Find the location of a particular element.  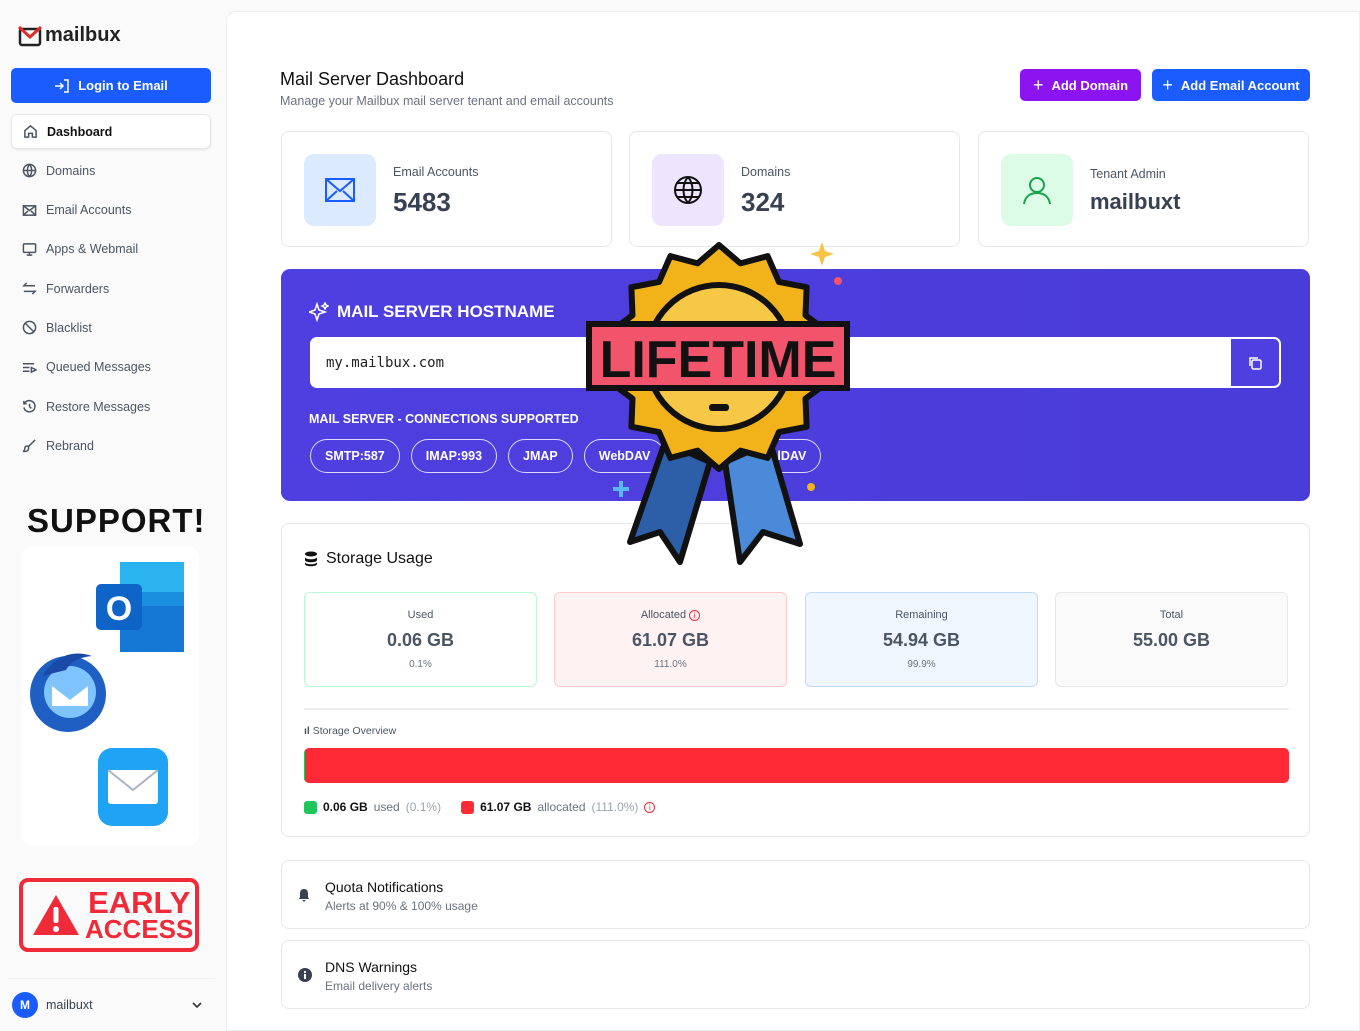

sidebar-item-queued-messages: Queued Messages is located at coordinates (111, 367).